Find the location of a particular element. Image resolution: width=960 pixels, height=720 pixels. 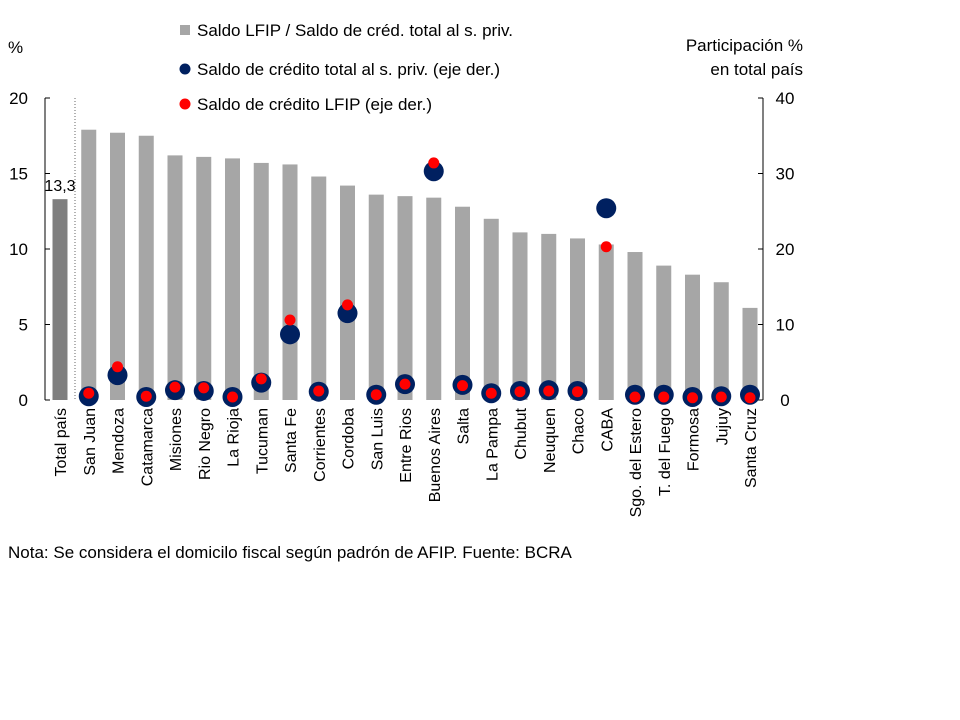

category-label: Catamarca is located at coordinates (147, 447).